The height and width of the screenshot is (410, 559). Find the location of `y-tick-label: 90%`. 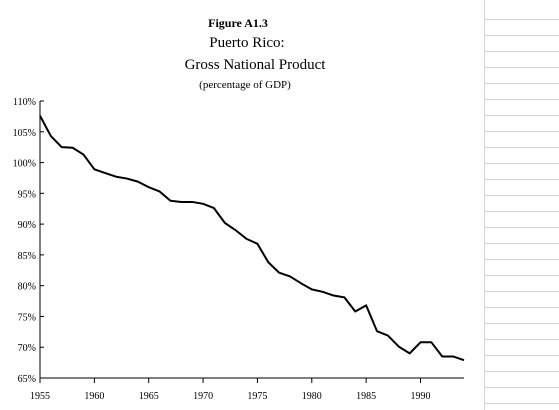

y-tick-label: 90% is located at coordinates (27, 225).